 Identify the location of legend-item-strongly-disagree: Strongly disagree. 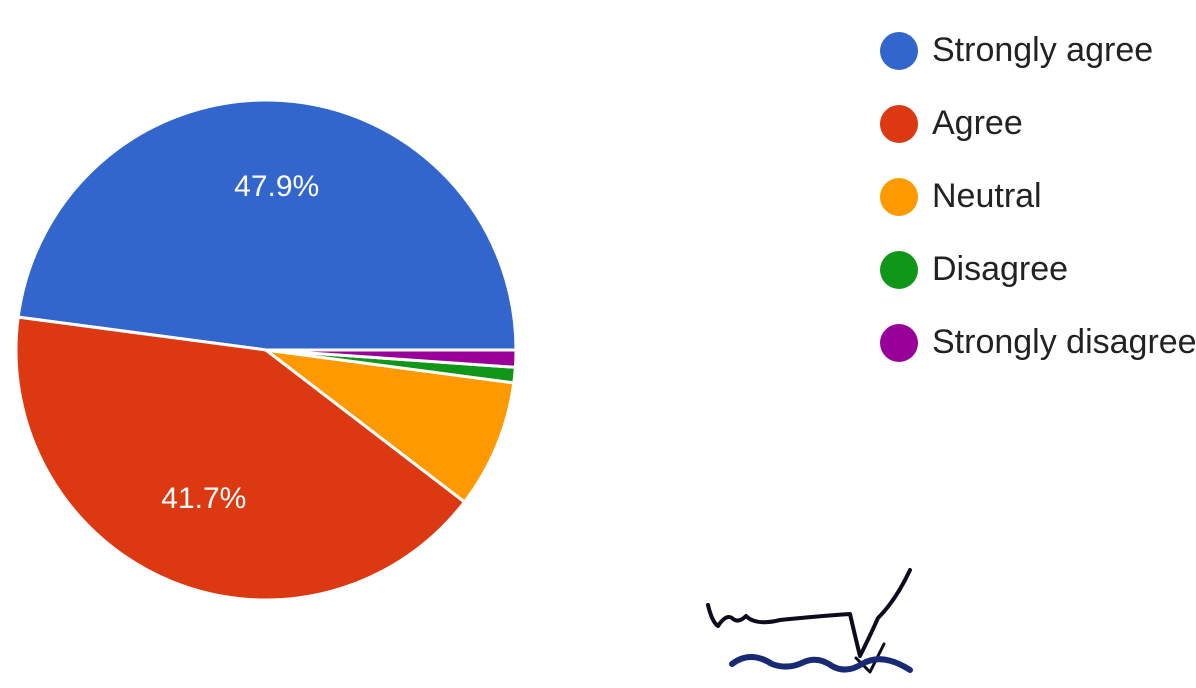
(1038, 342).